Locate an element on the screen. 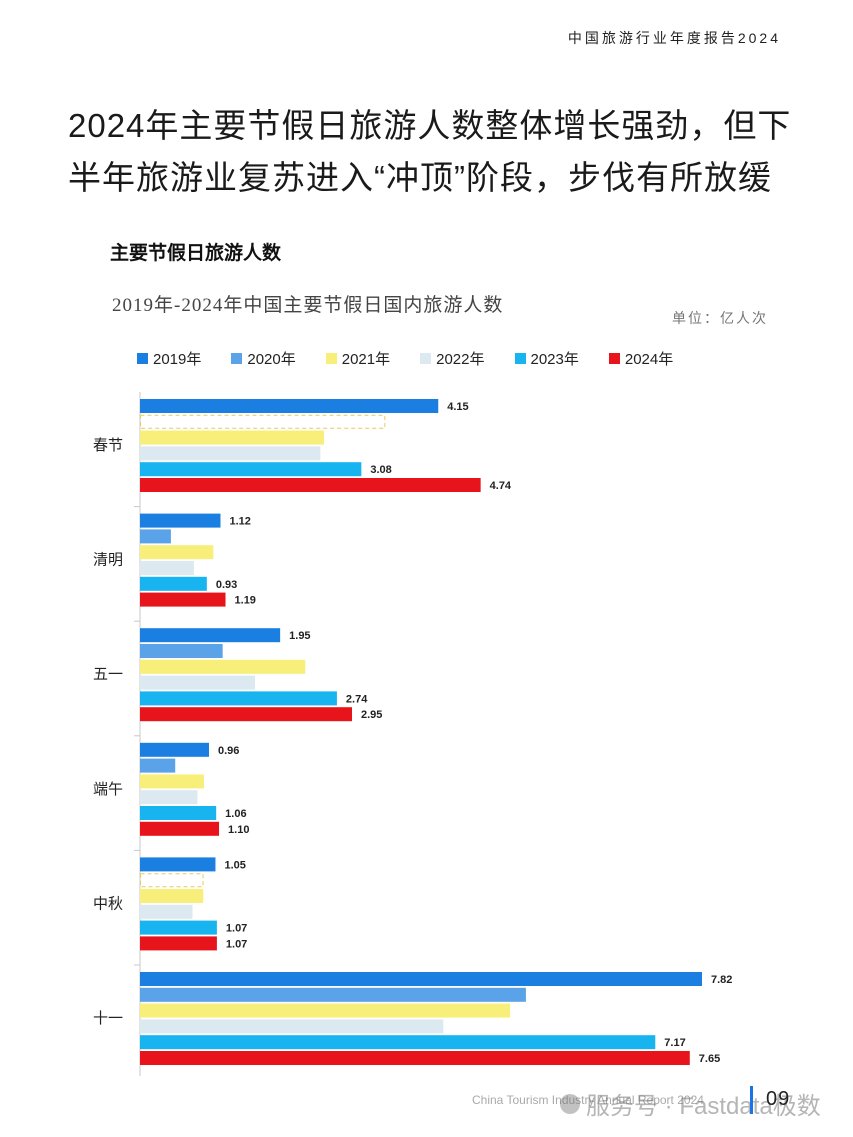 This screenshot has height=1137, width=853. legend-label: 2024年 is located at coordinates (649, 359).